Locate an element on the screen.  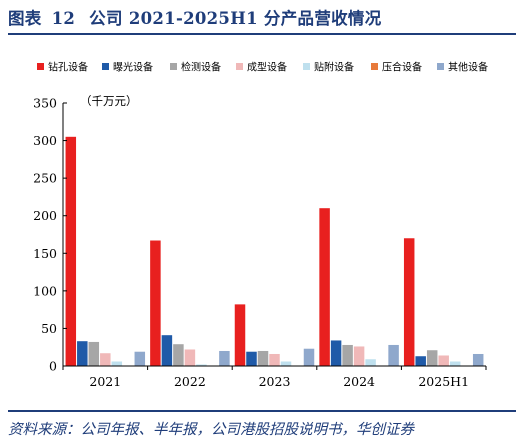
legend-label: 成型设备 is located at coordinates (267, 67).